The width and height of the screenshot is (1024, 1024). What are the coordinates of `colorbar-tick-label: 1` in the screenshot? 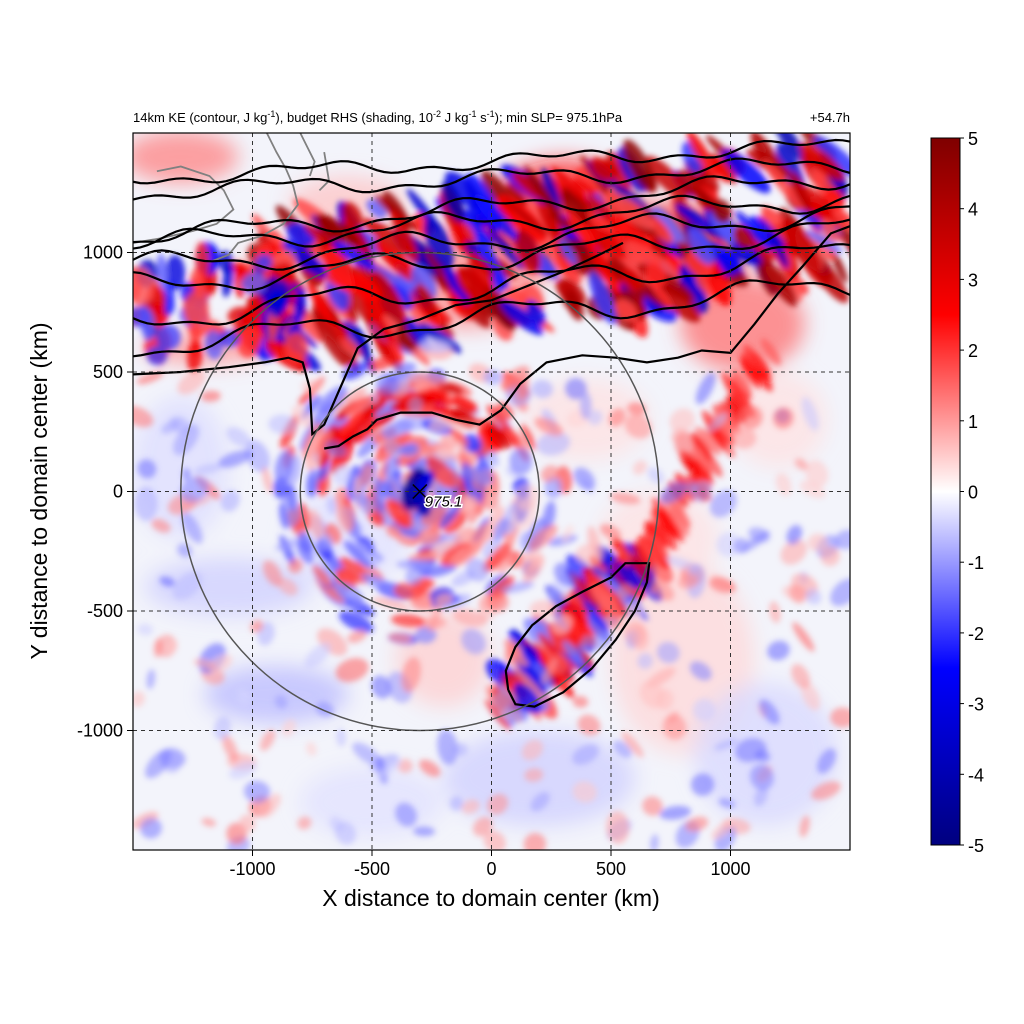 It's located at (973, 422).